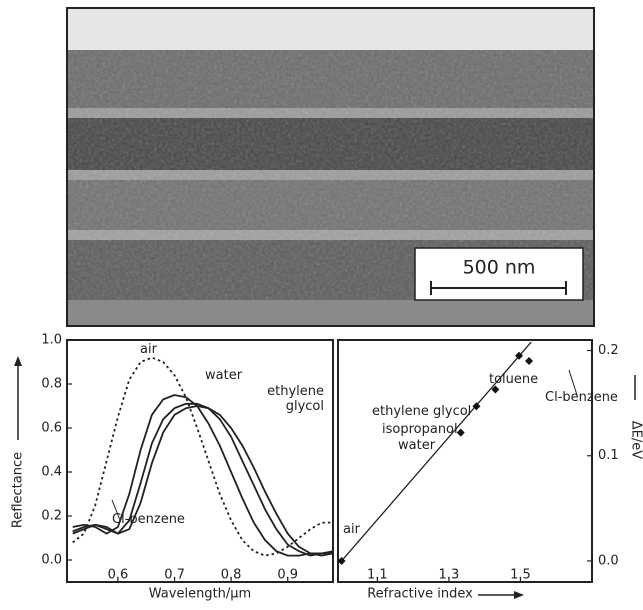 This screenshot has height=610, width=643. Describe the element at coordinates (51, 472) in the screenshot. I see `y-tick-label: 0.4` at that location.